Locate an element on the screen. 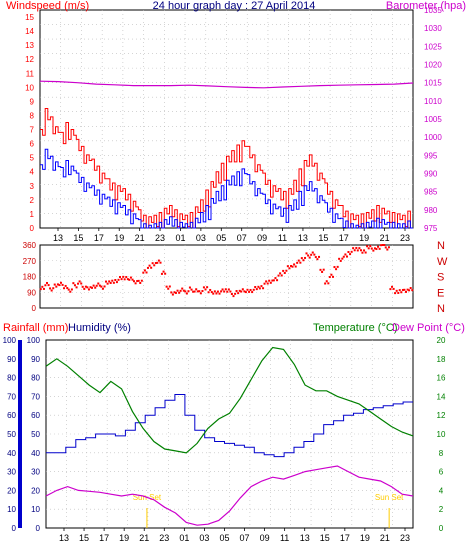 This screenshot has width=468, height=555. humidity-y-tick: 70 is located at coordinates (35, 396).